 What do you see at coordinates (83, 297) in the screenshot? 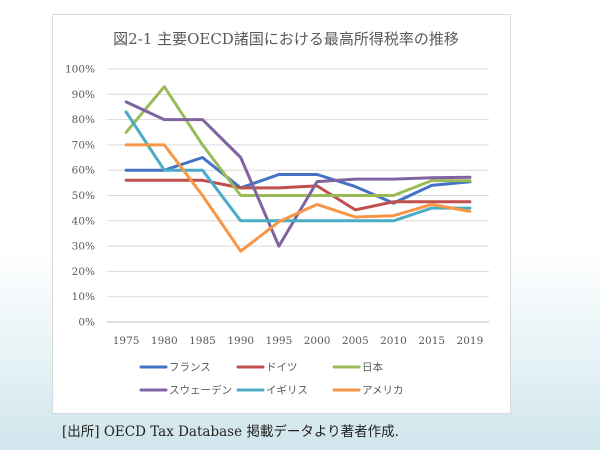
I see `y-tick-label: 10%` at bounding box center [83, 297].